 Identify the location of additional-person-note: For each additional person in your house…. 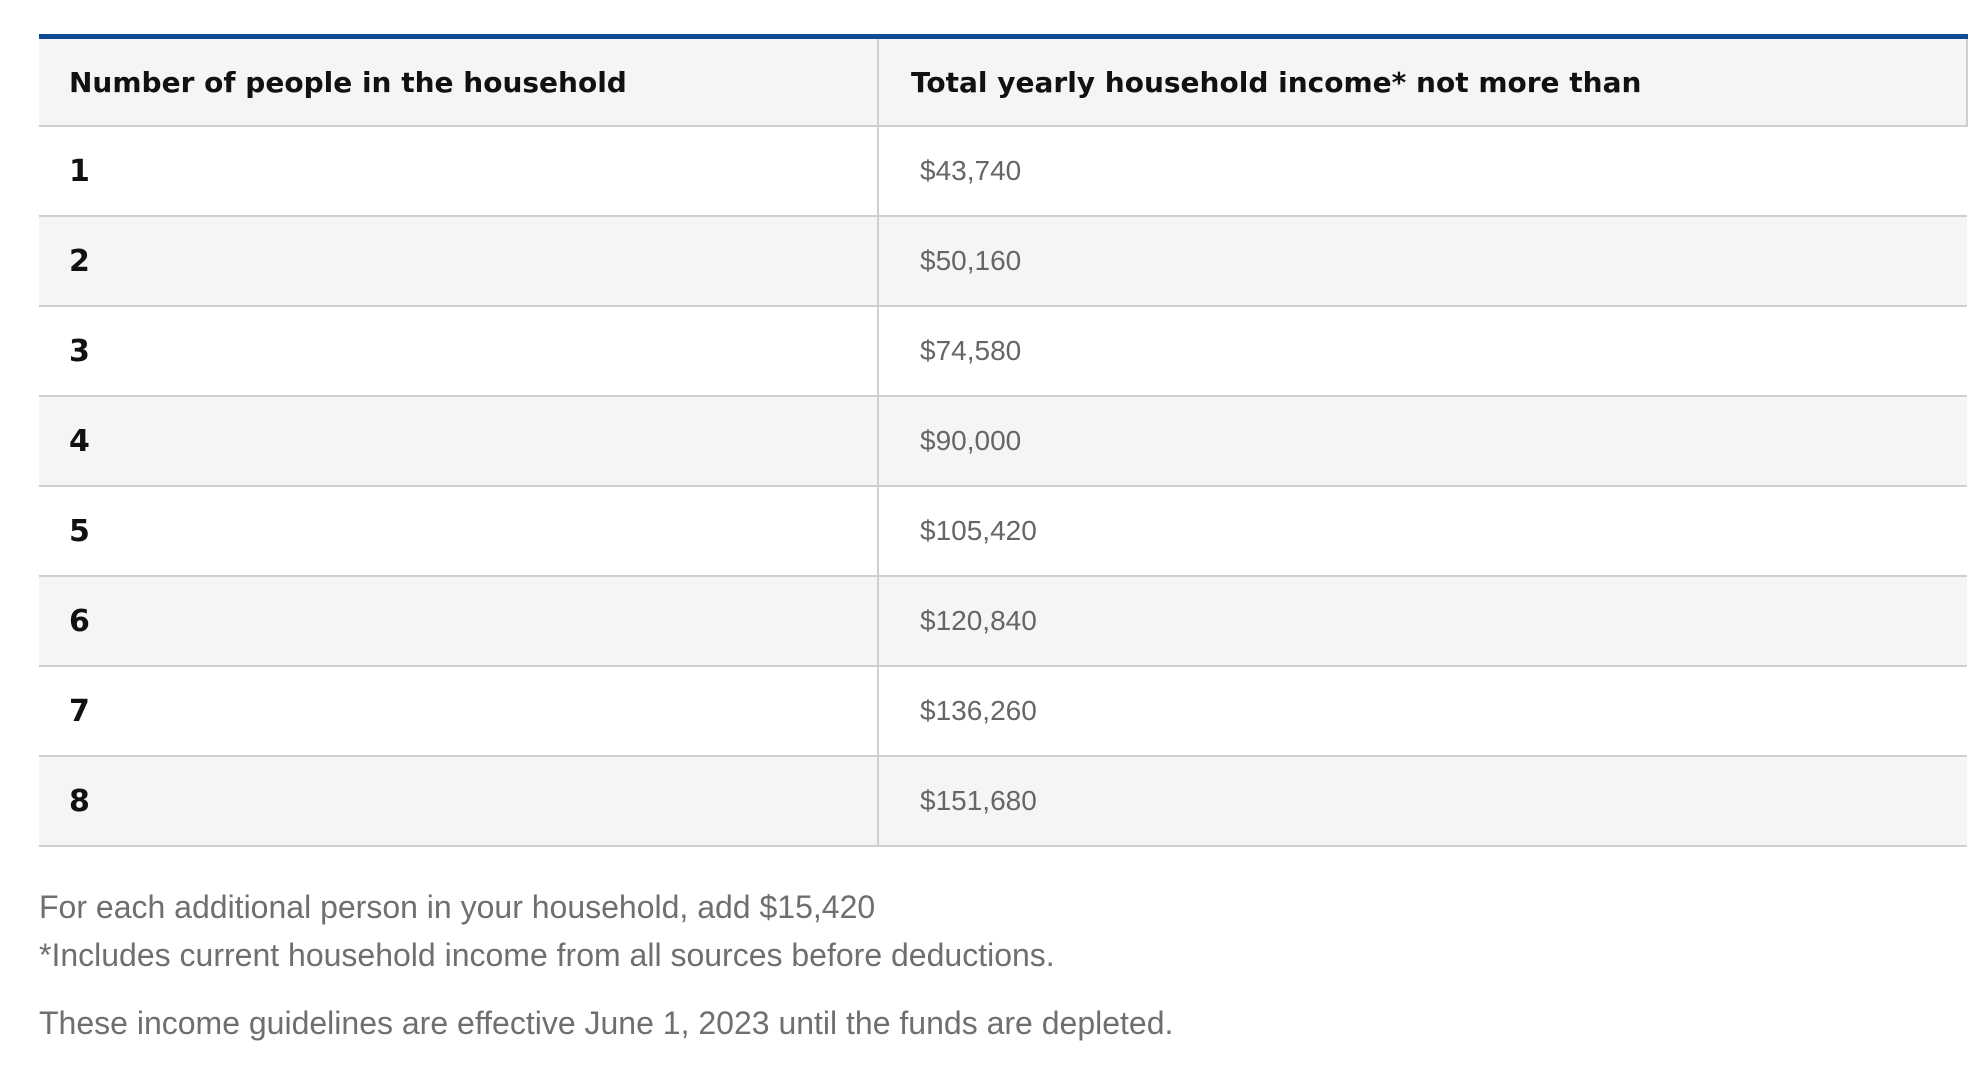
(457, 907).